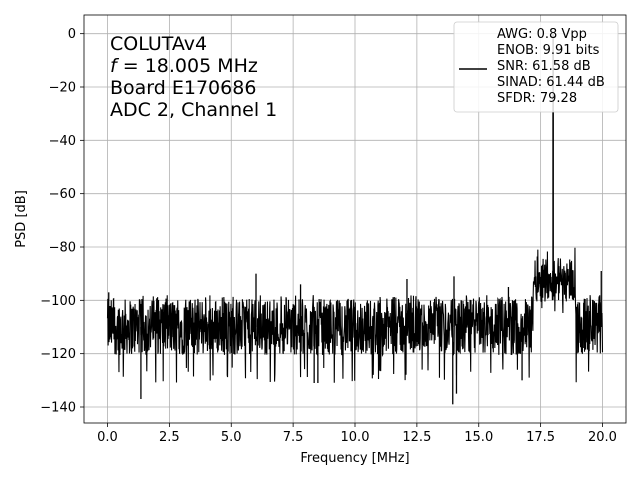 The height and width of the screenshot is (480, 640). What do you see at coordinates (62, 221) in the screenshot?
I see `y-axis-ticks: 0 −20 −40 −60 −80 −100 −120 −140` at bounding box center [62, 221].